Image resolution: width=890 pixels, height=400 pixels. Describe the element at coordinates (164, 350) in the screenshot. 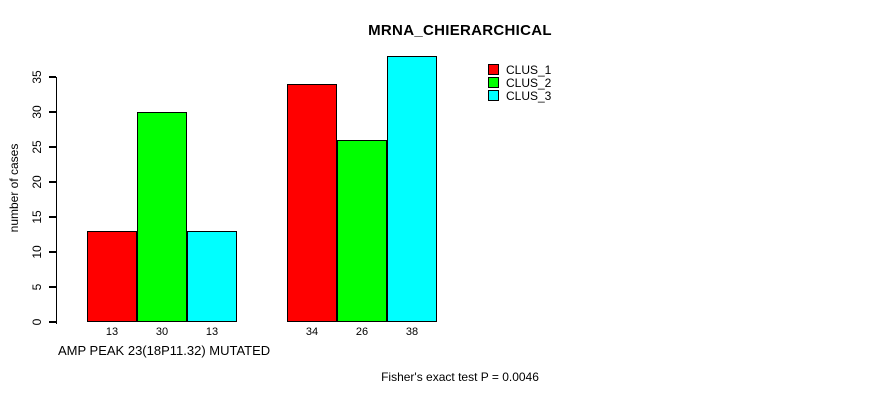

I see `x-axis-label: AMP PEAK 23(18P11.32) MUTATED` at that location.